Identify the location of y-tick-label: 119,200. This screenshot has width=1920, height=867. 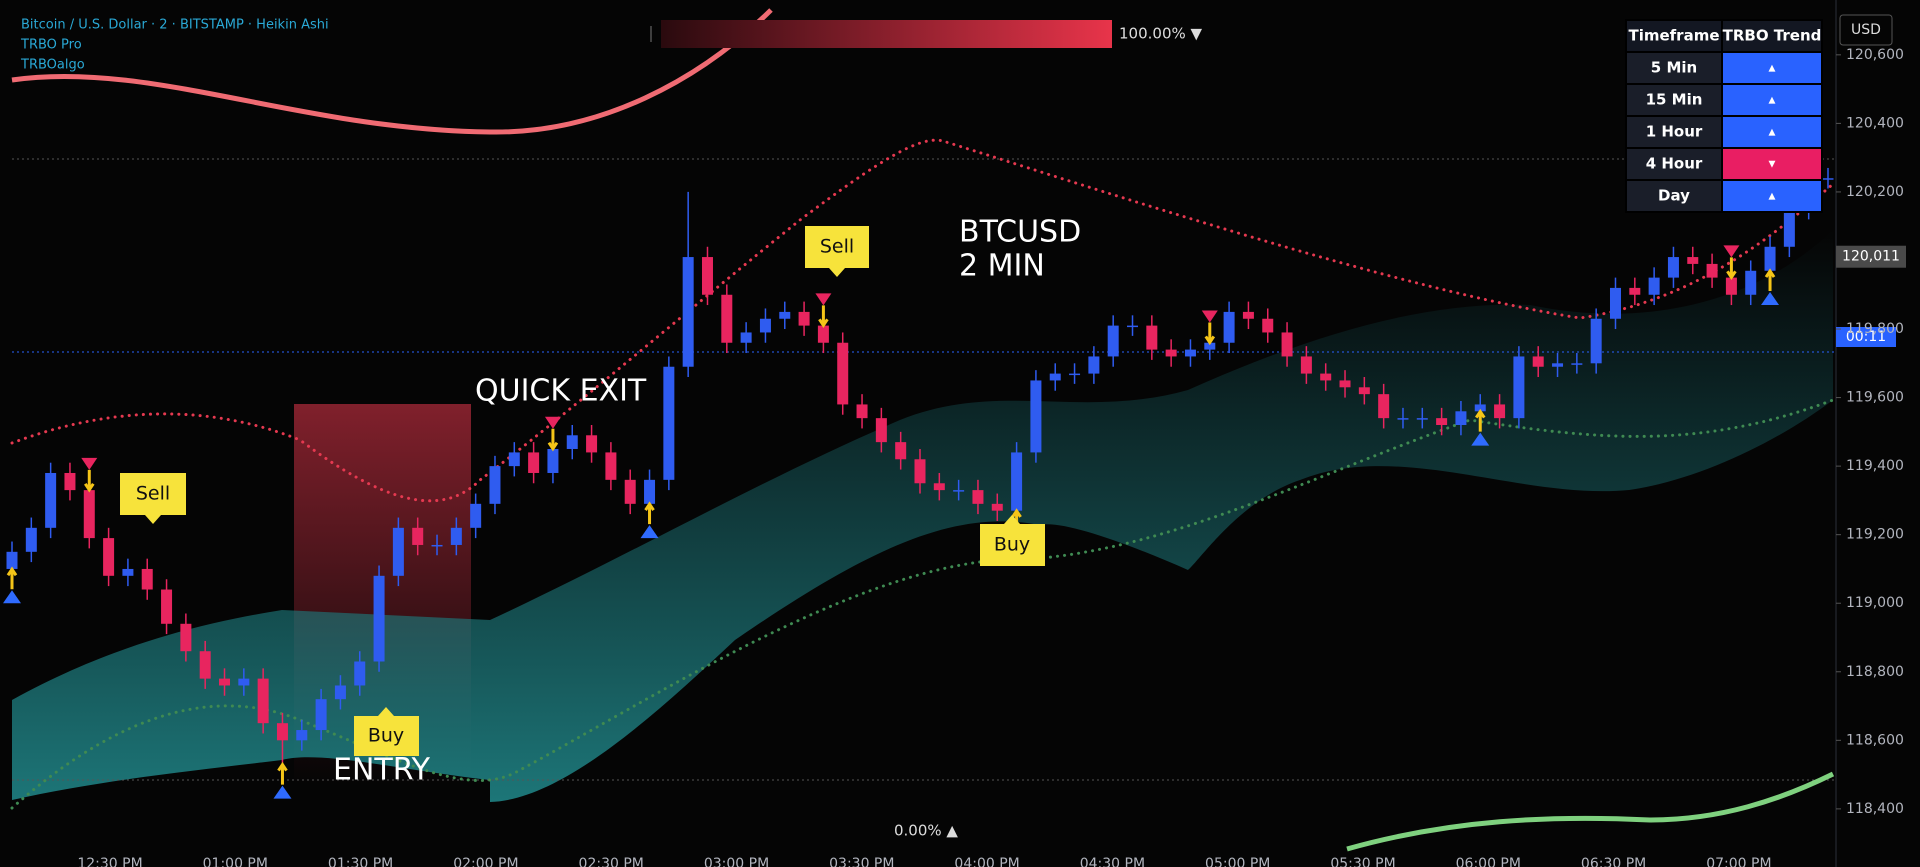
(1875, 535).